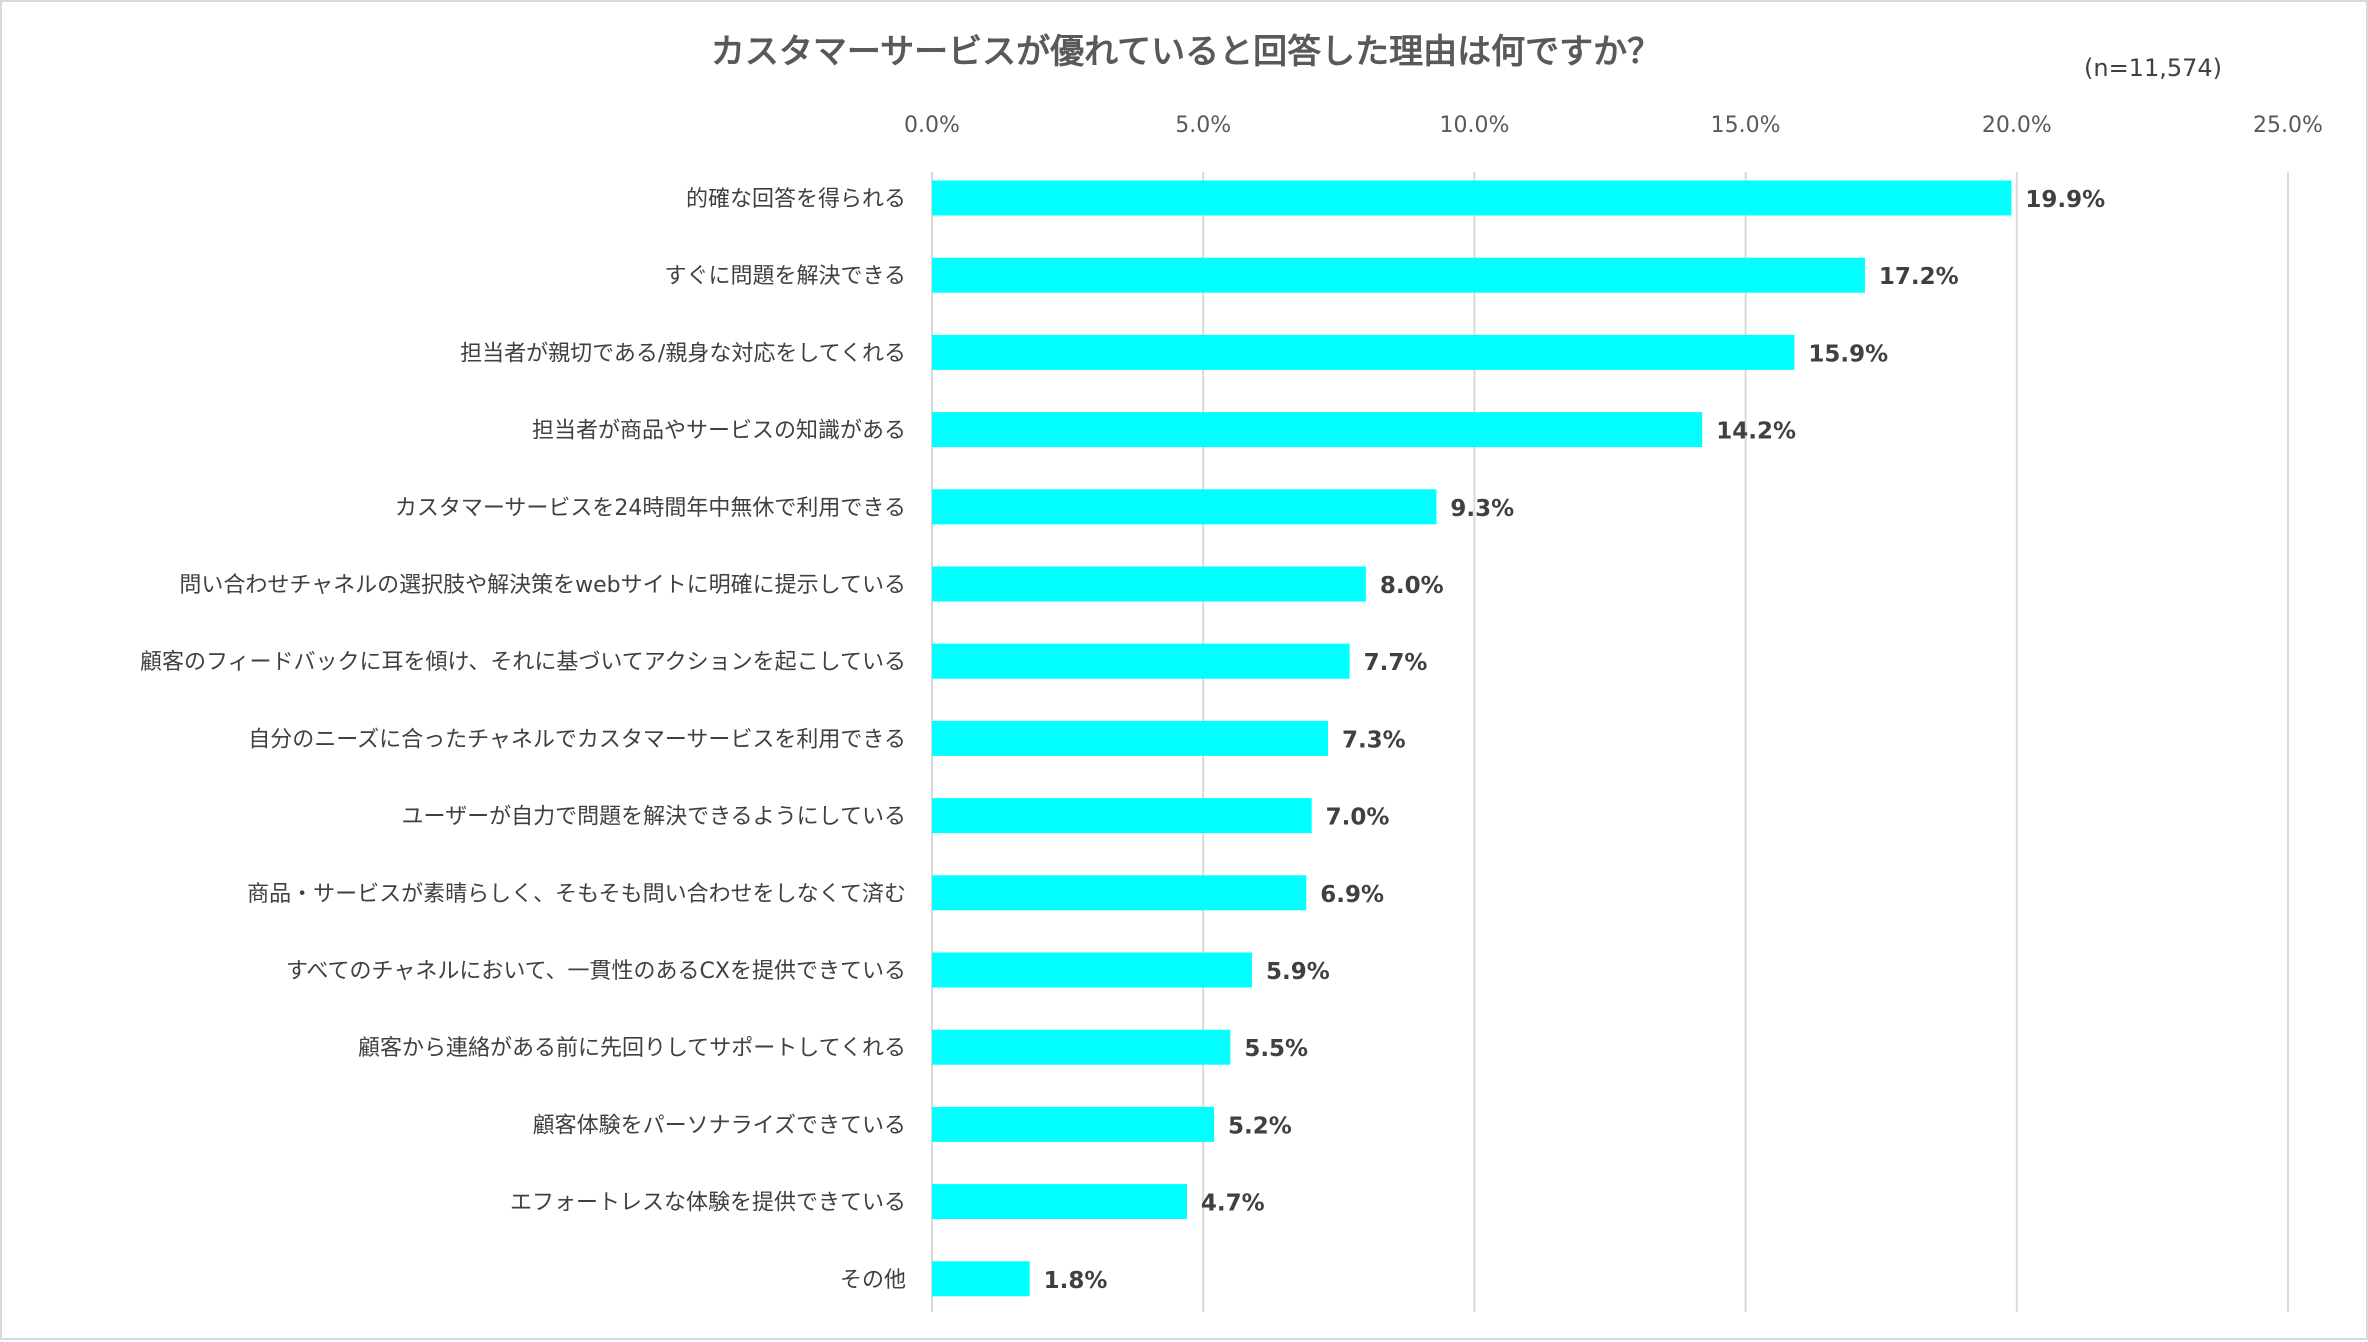  I want to click on data-label: 5.5%, so click(1276, 1049).